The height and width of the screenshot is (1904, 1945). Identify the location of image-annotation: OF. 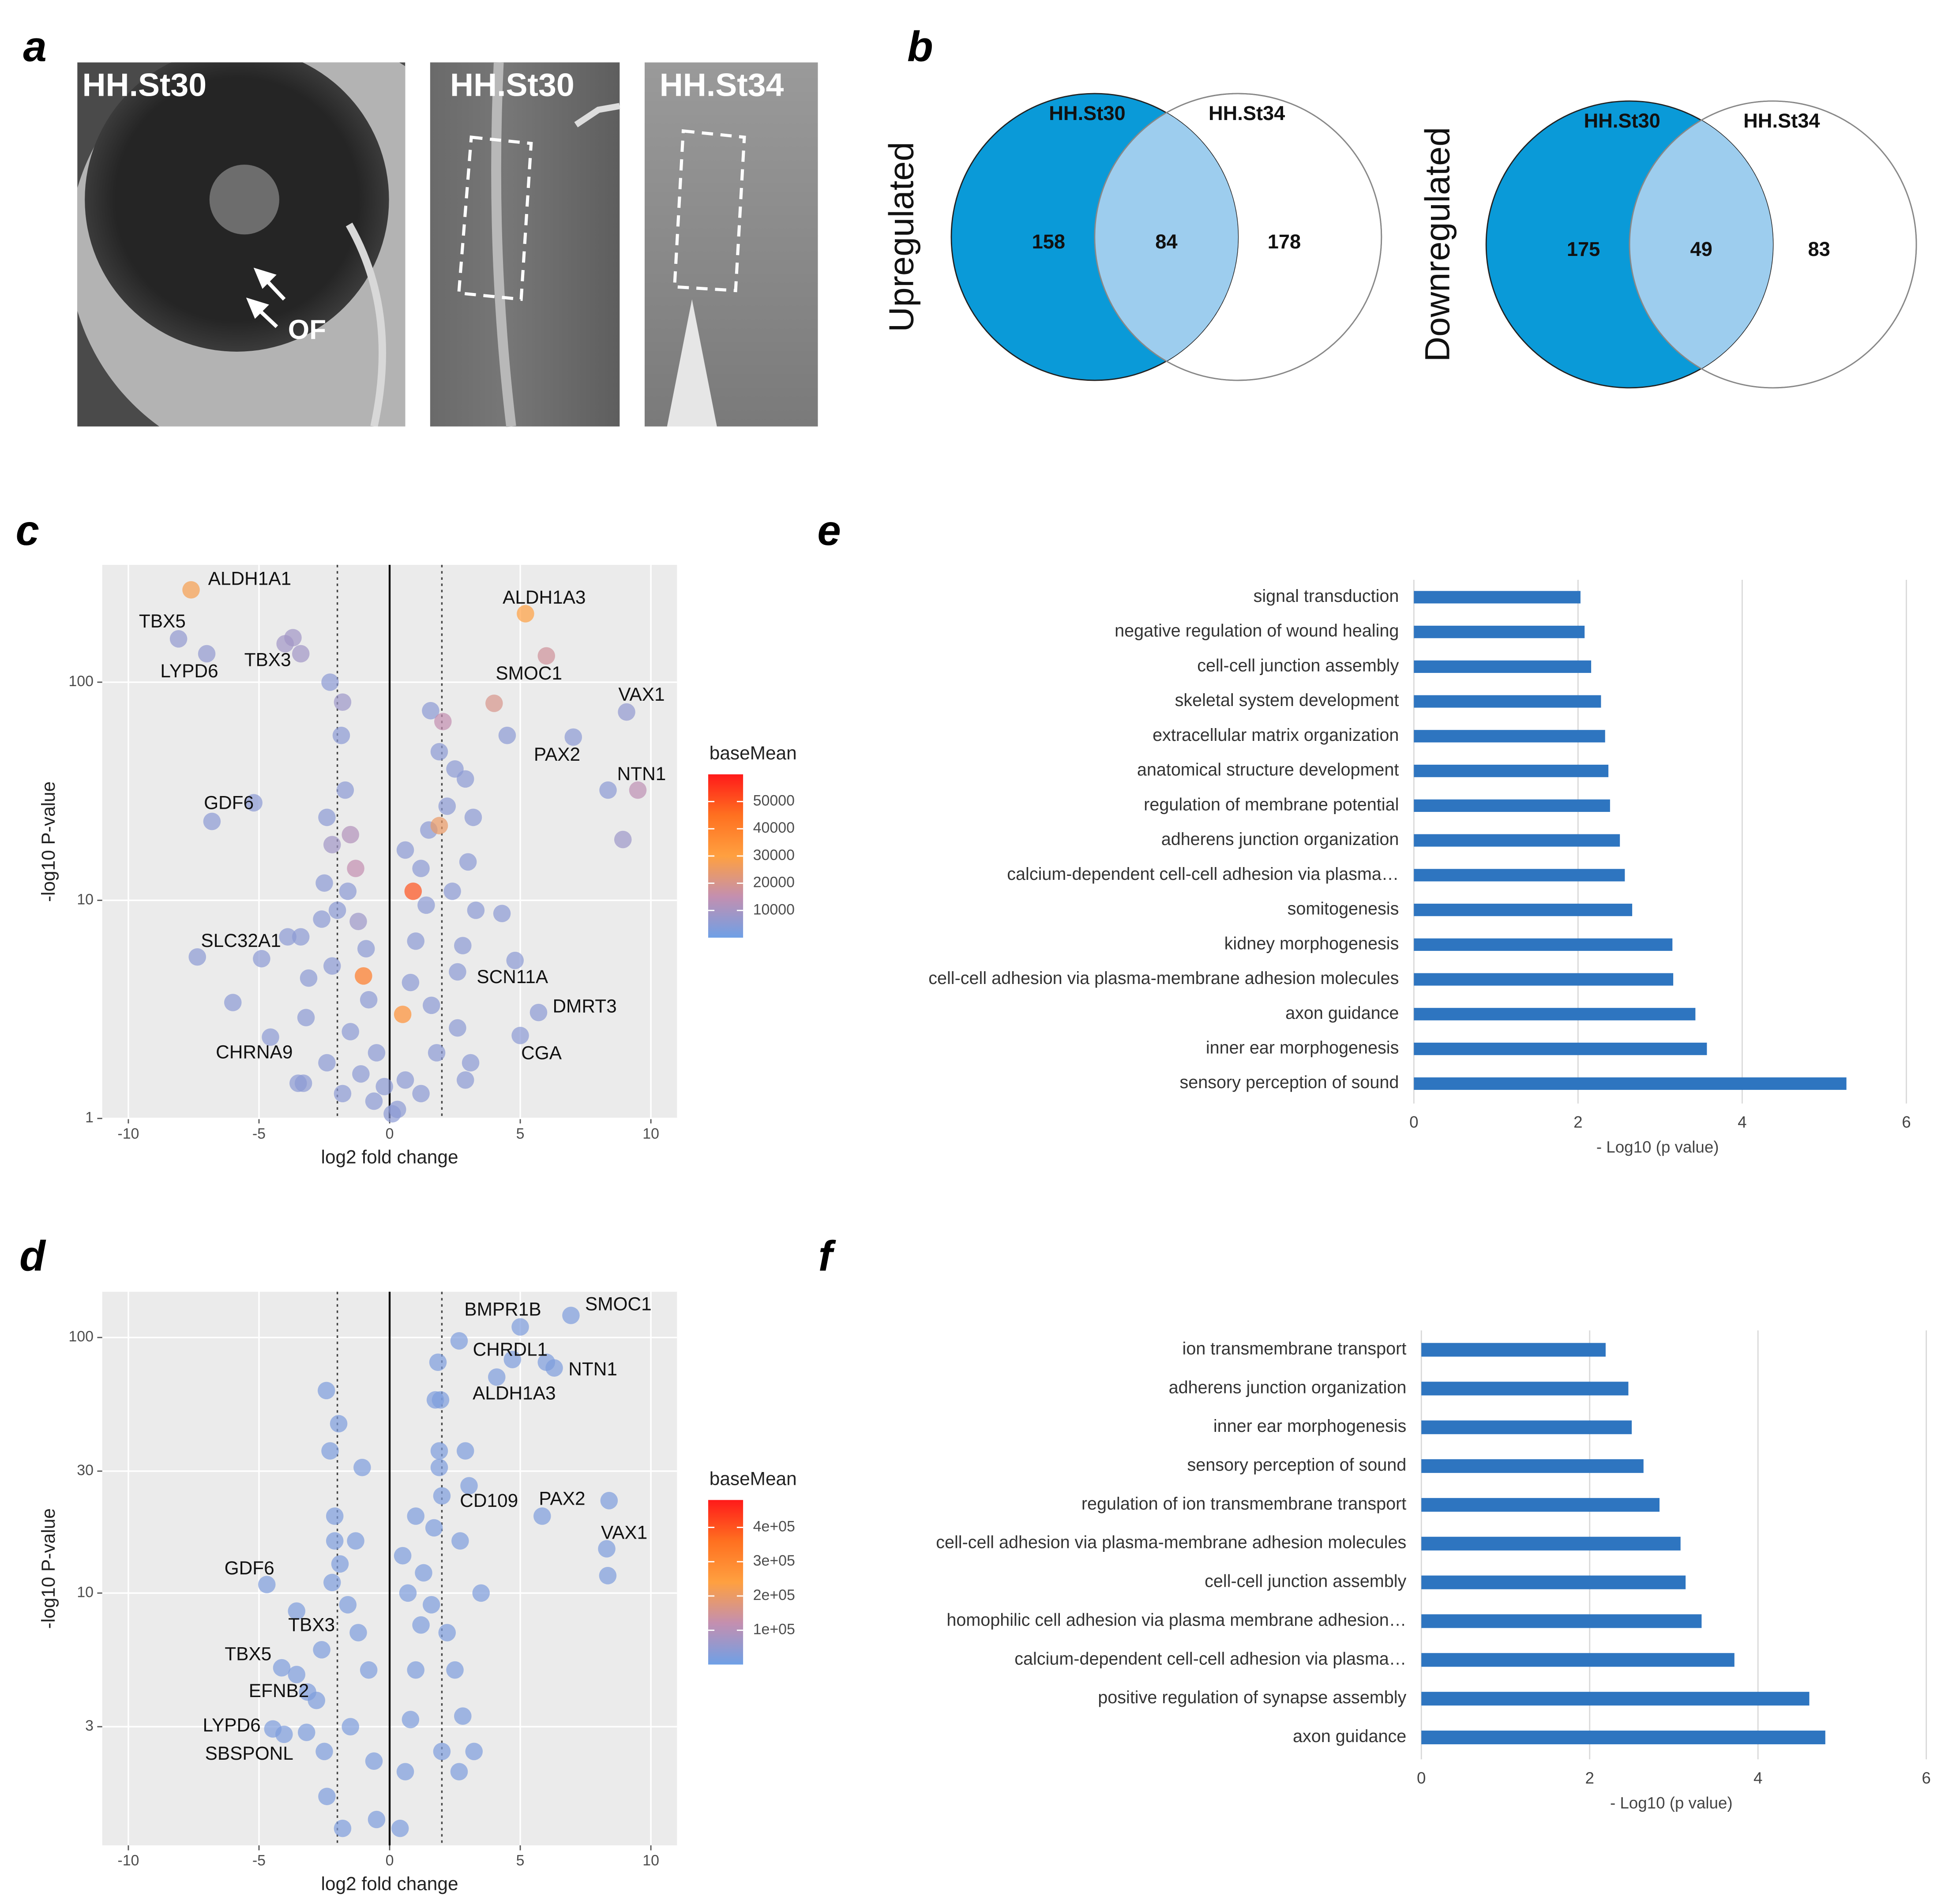
(307, 330).